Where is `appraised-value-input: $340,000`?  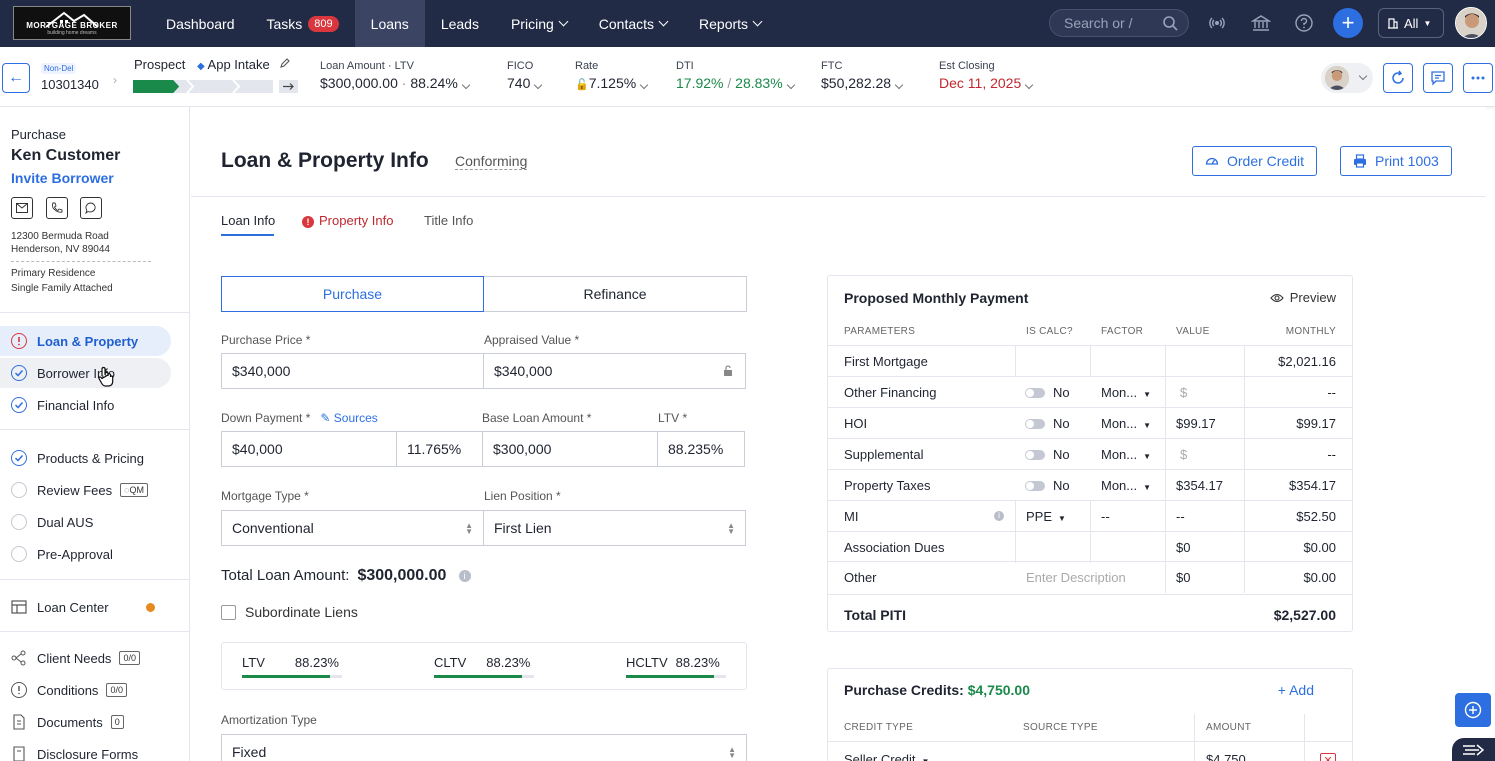
appraised-value-input: $340,000 is located at coordinates (614, 371).